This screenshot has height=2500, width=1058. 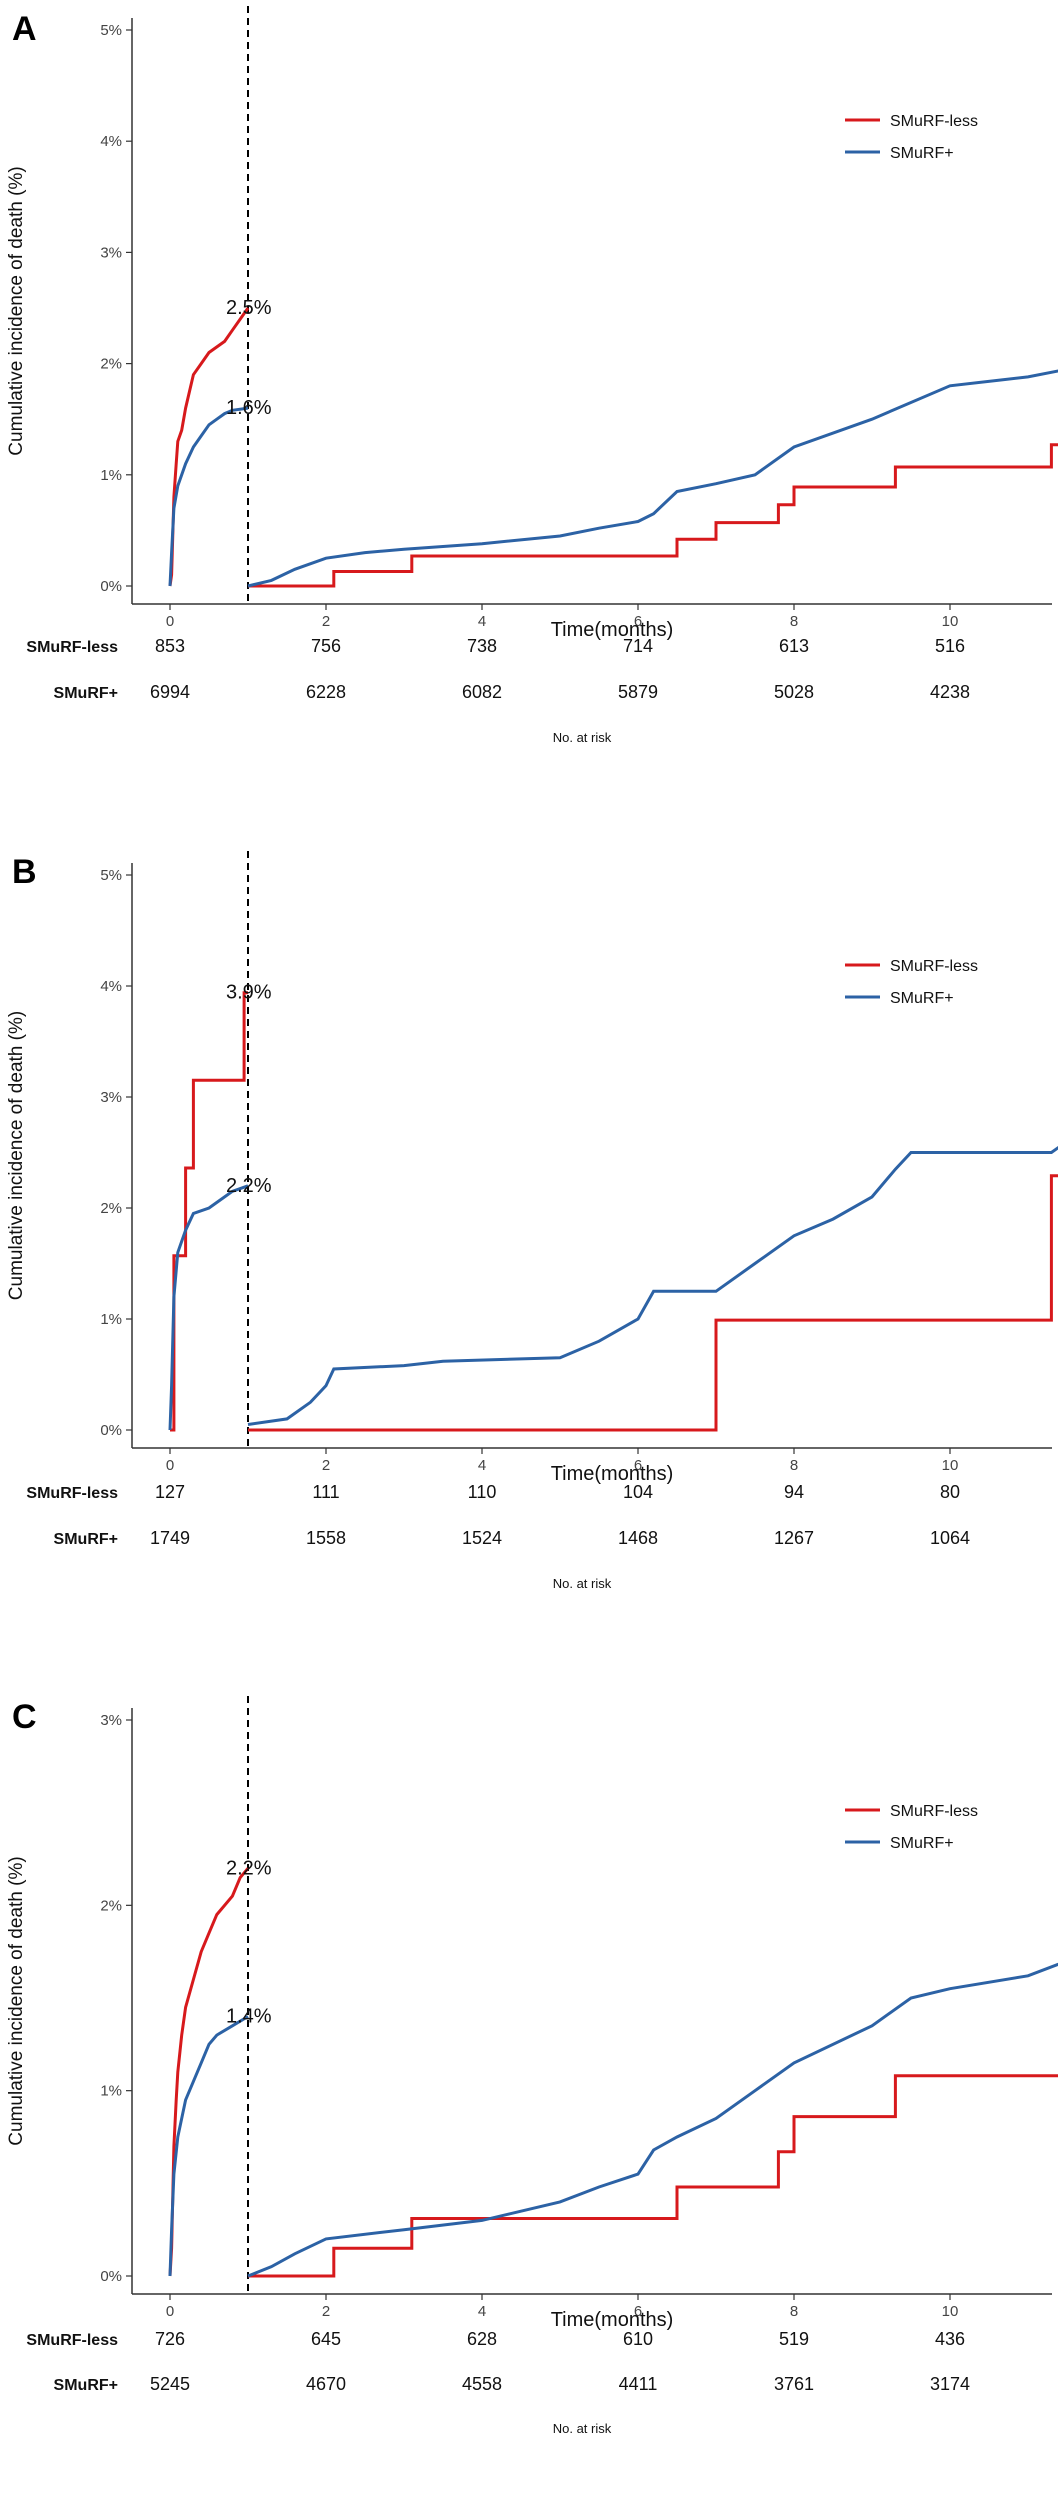 I want to click on risk-value: 1064, so click(x=950, y=1538).